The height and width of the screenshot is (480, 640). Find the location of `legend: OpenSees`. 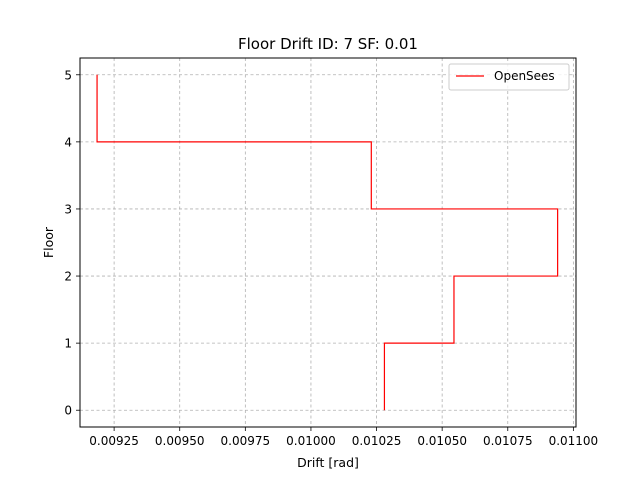

legend: OpenSees is located at coordinates (509, 77).